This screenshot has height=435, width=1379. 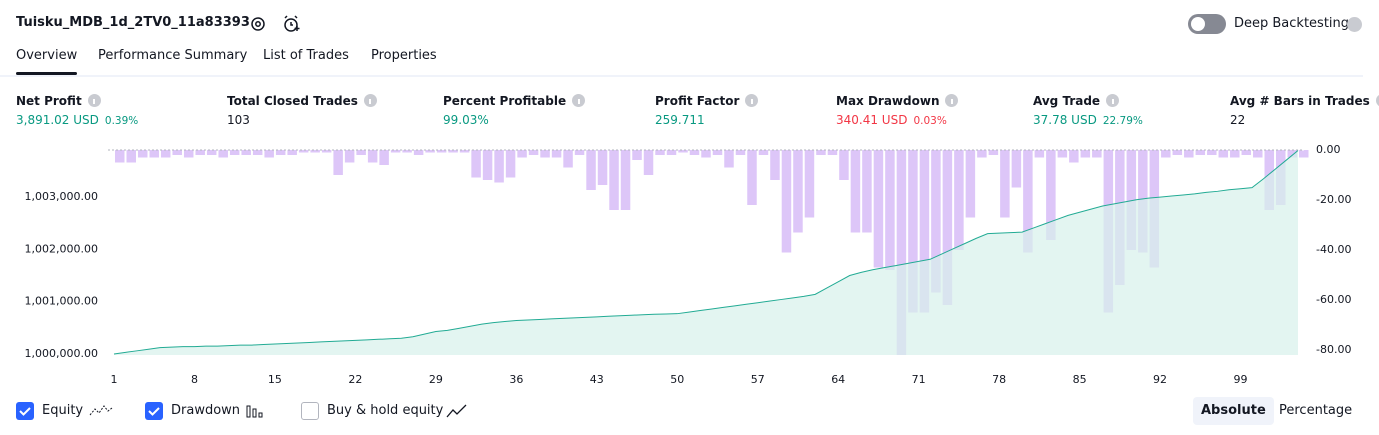 What do you see at coordinates (1292, 23) in the screenshot?
I see `toggle-label: Deep Backtesting` at bounding box center [1292, 23].